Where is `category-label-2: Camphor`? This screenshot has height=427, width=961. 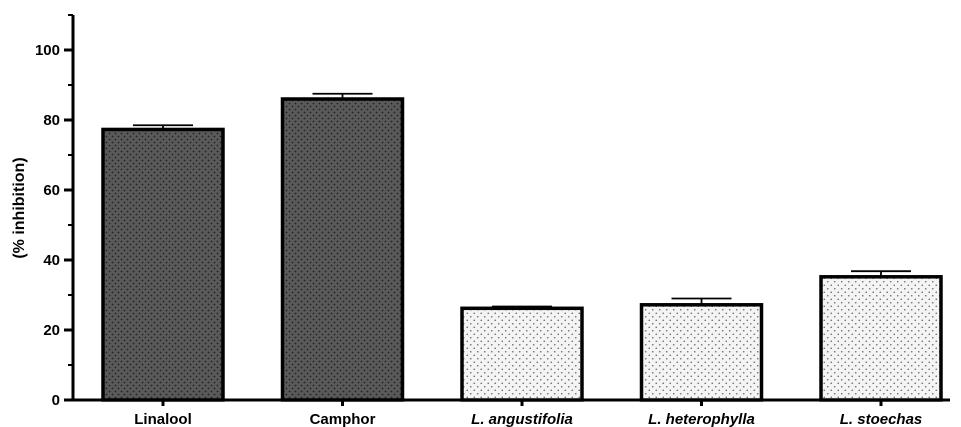 category-label-2: Camphor is located at coordinates (343, 419).